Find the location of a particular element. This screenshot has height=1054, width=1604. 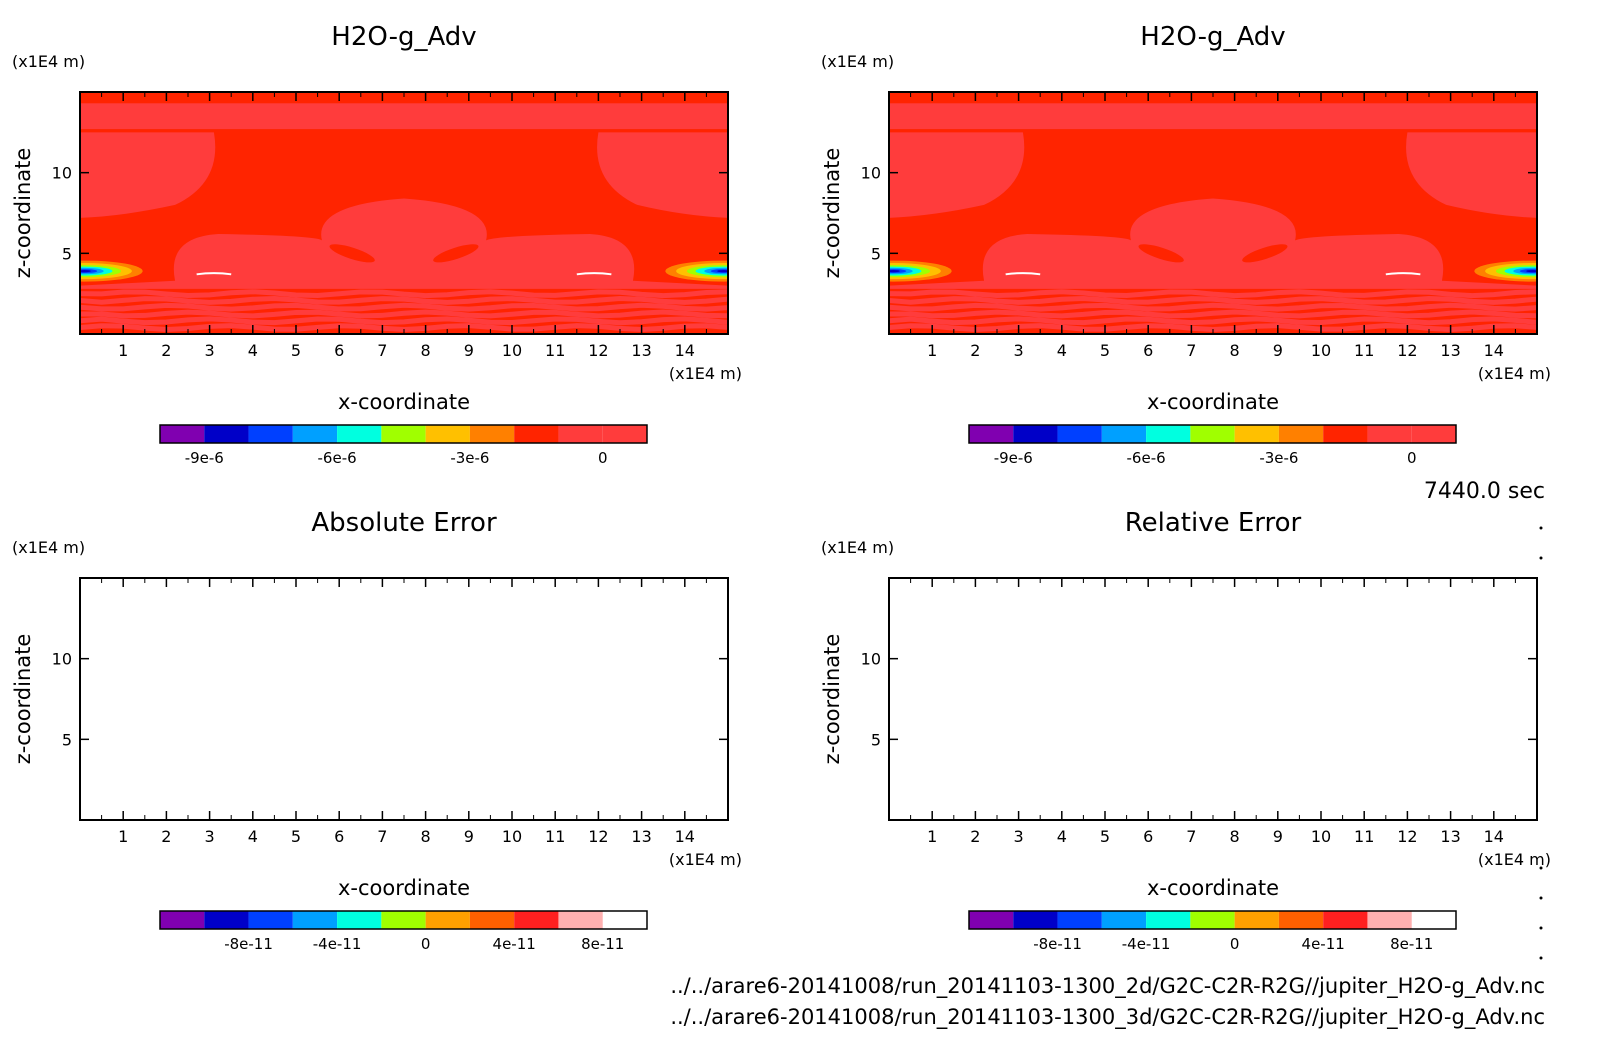

field-streak-right is located at coordinates (594, 274).